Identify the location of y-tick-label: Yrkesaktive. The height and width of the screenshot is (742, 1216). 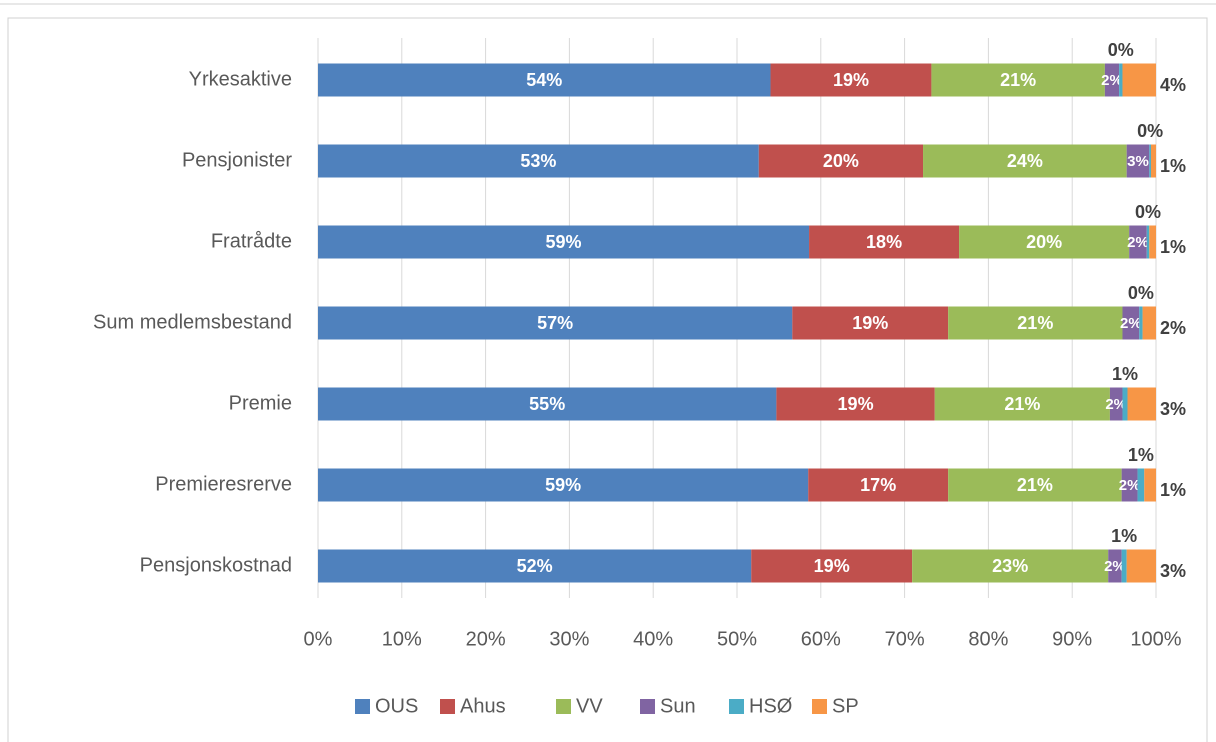
(240, 79).